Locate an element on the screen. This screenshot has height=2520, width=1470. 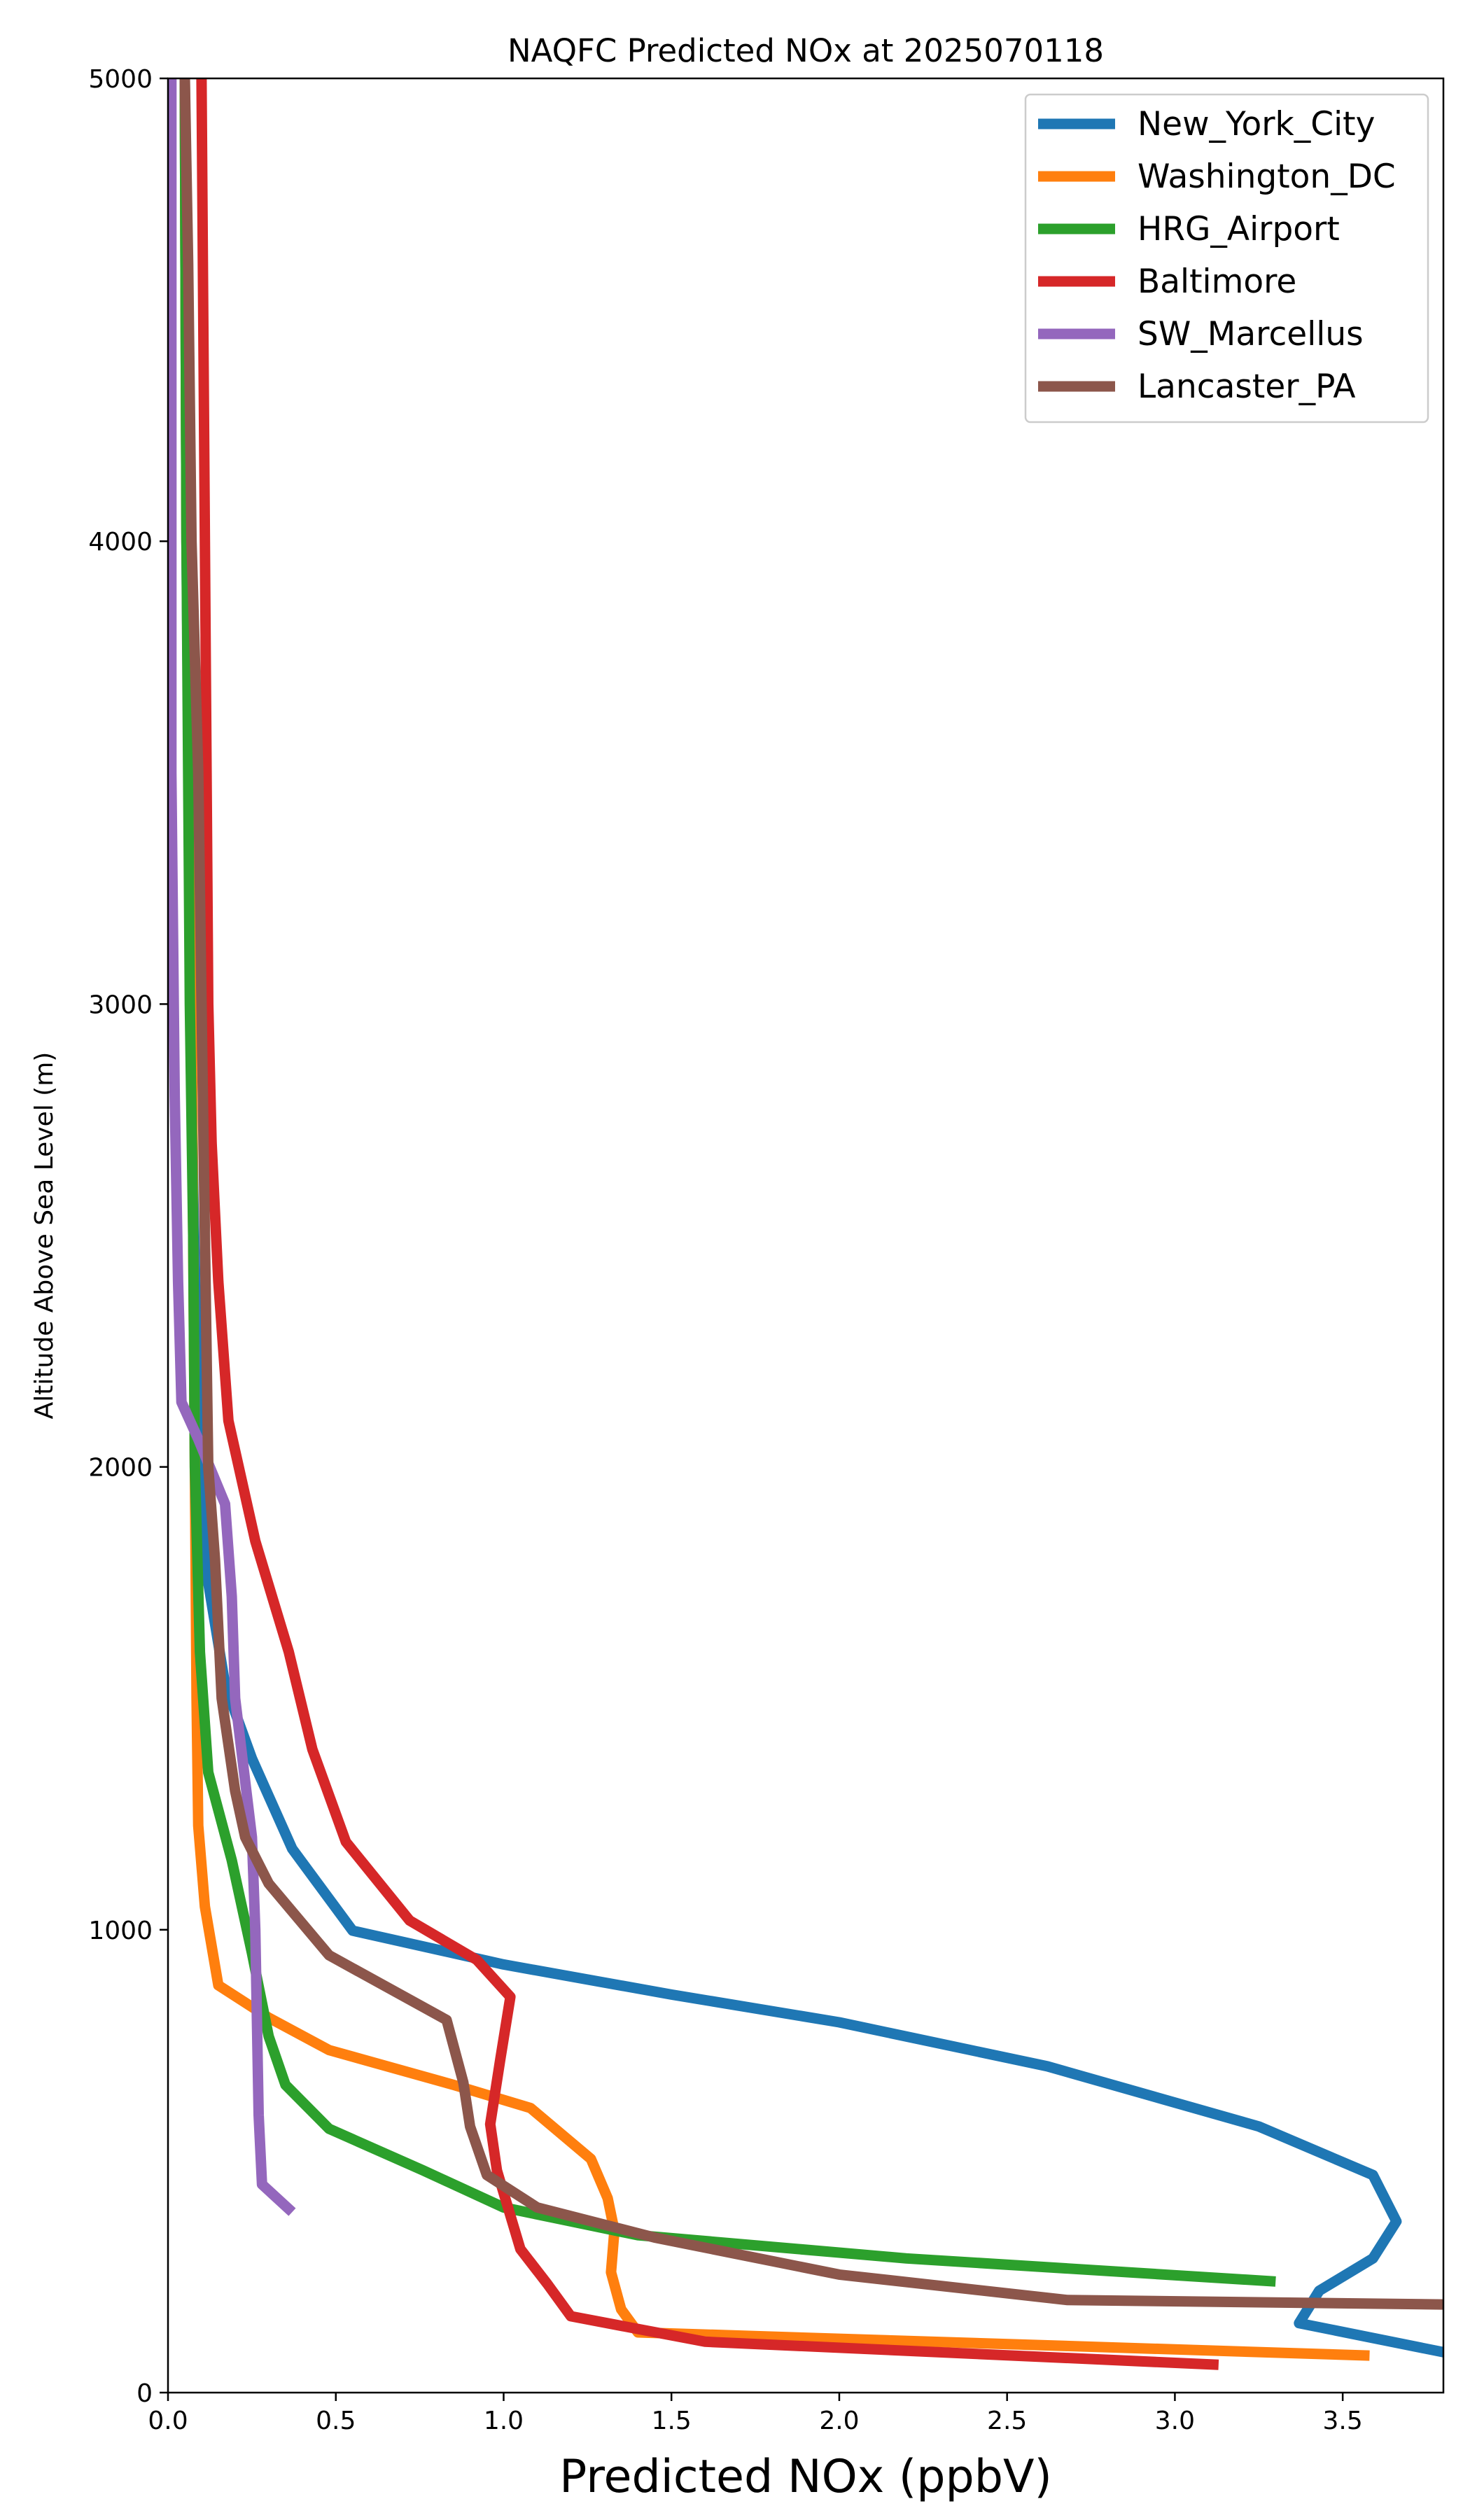
legend-item: SW_Marcellus is located at coordinates (1201, 334).